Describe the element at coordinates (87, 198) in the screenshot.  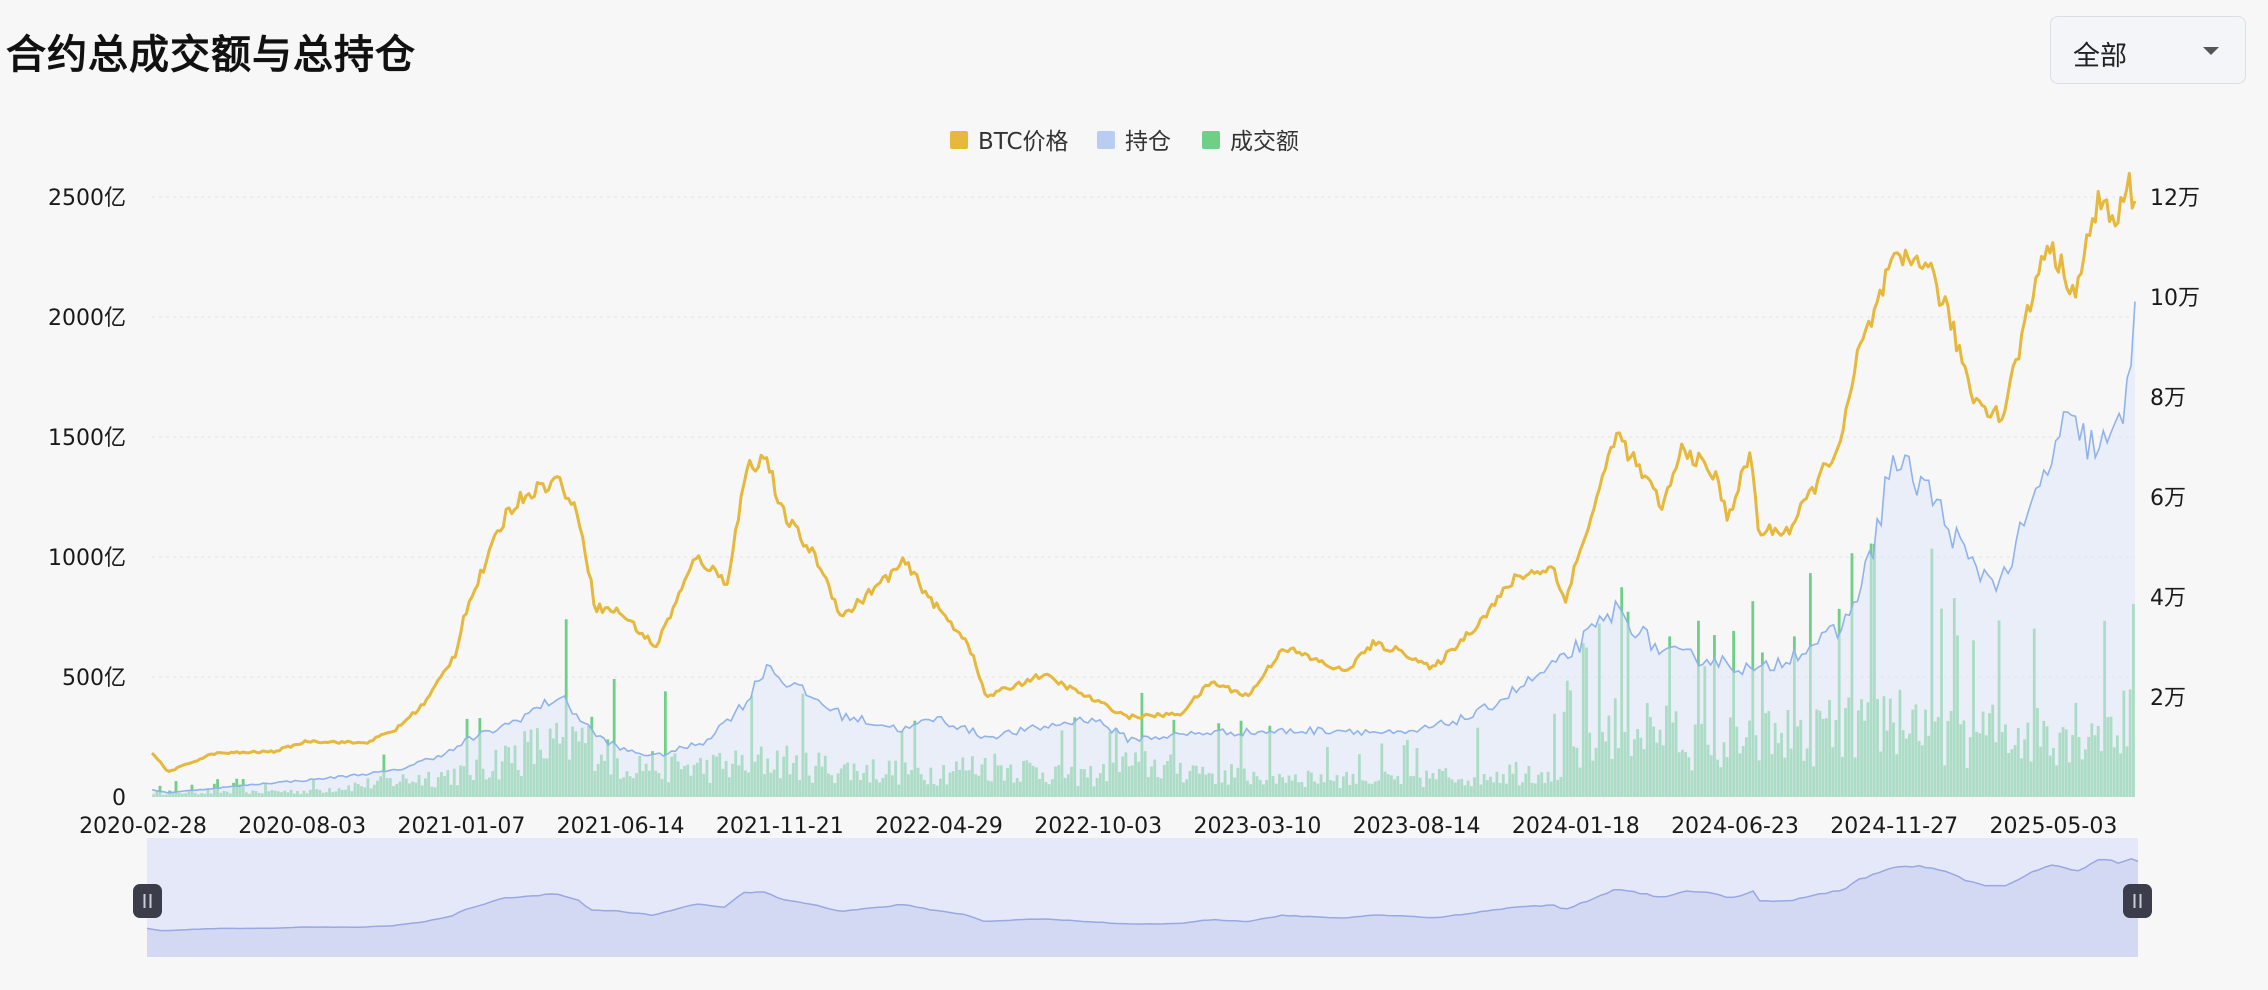
I see `y-left-tick-label: 2500亿` at that location.